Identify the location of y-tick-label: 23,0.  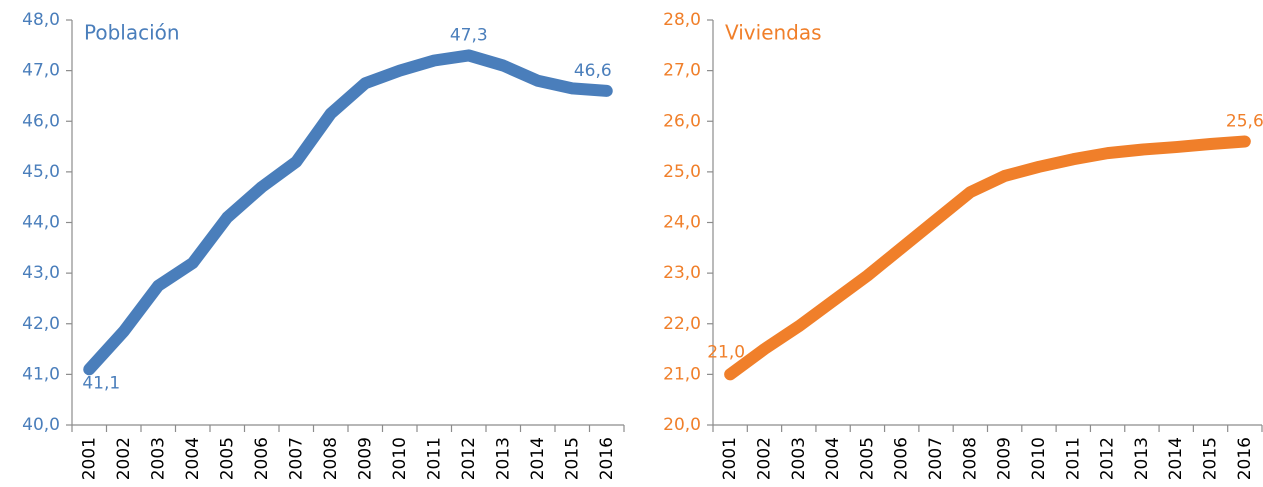
(682, 273).